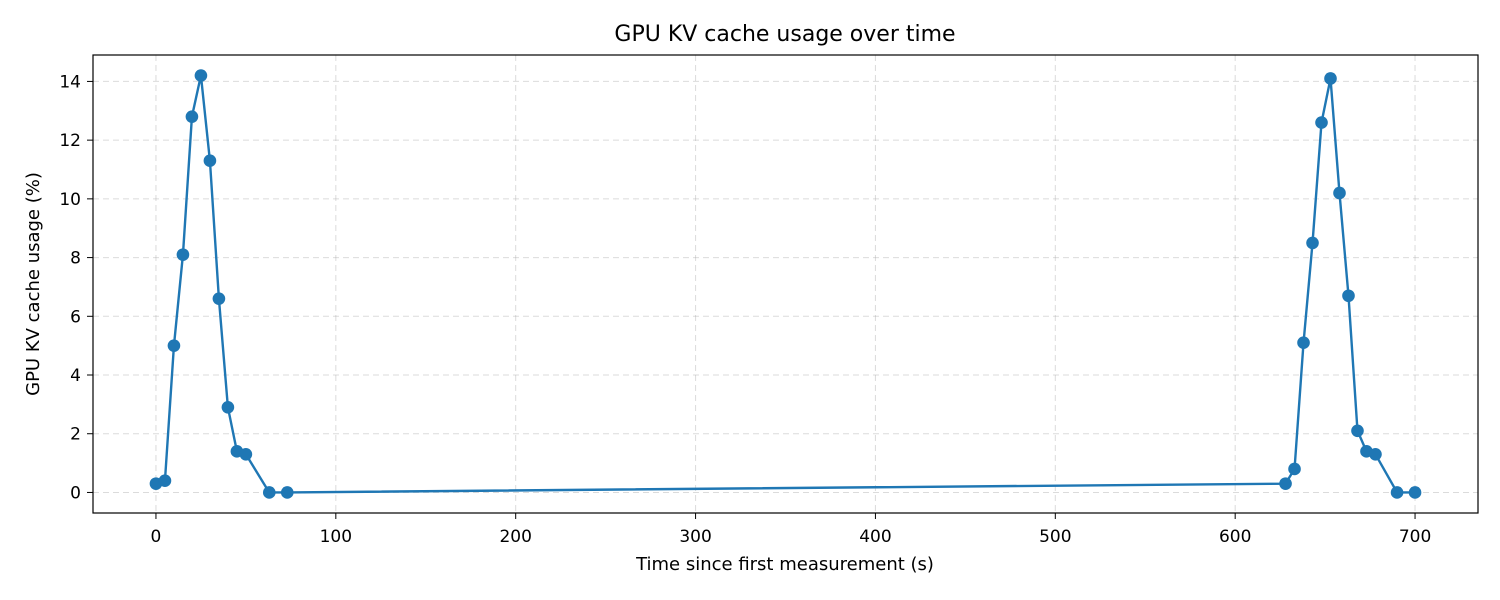 The width and height of the screenshot is (1500, 600). Describe the element at coordinates (75, 493) in the screenshot. I see `y-tick-label: 0` at that location.